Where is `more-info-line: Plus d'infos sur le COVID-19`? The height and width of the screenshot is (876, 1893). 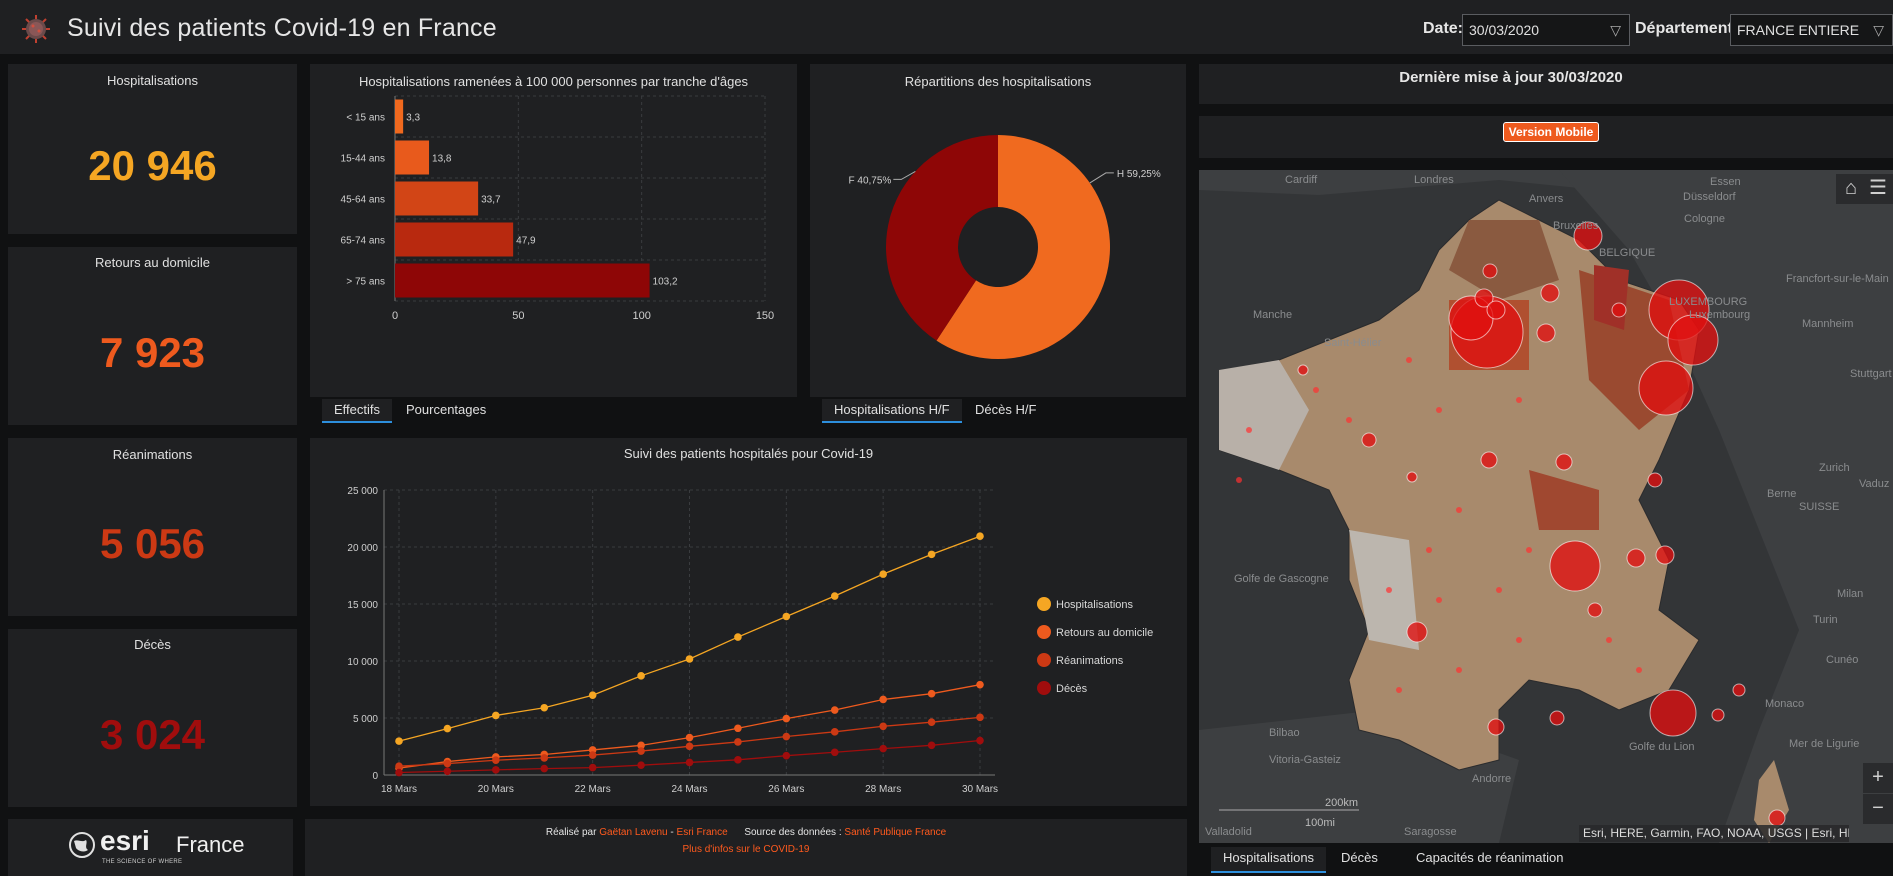 more-info-line: Plus d'infos sur le COVID-19 is located at coordinates (746, 849).